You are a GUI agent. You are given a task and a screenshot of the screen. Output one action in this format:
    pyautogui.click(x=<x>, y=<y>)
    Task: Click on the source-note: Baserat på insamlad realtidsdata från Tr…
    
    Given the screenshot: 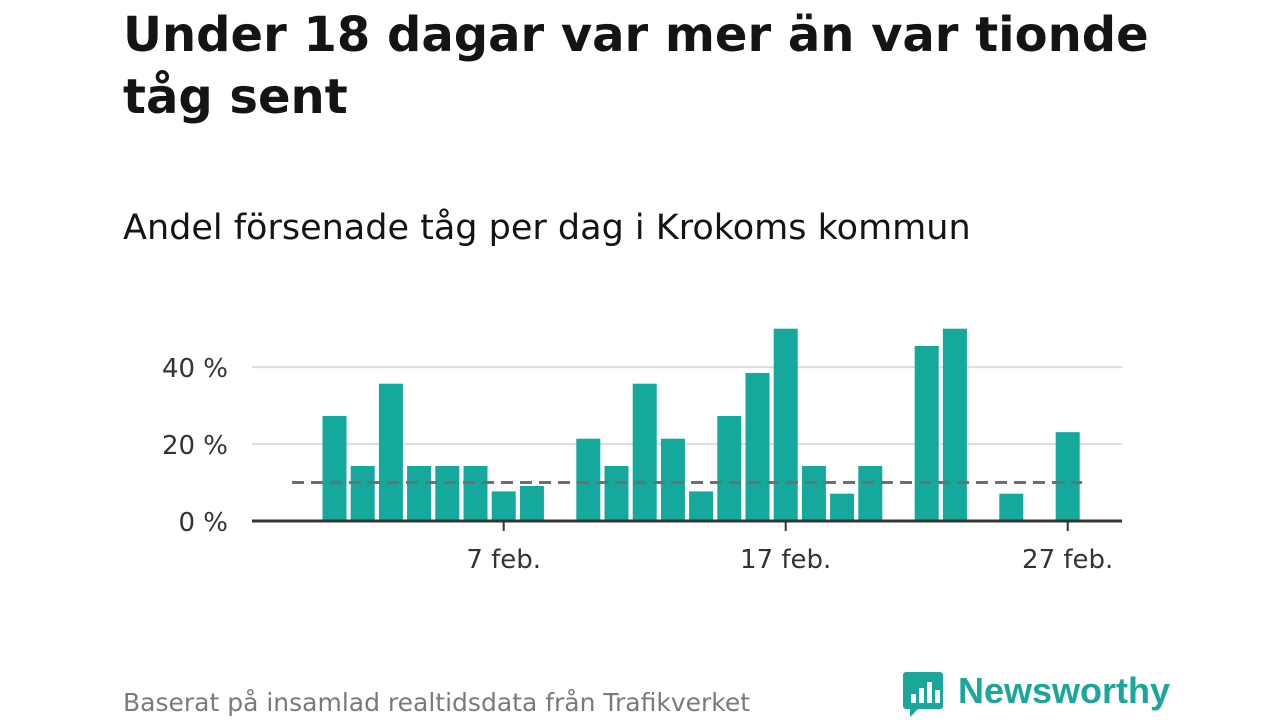 What is the action you would take?
    pyautogui.click(x=437, y=702)
    